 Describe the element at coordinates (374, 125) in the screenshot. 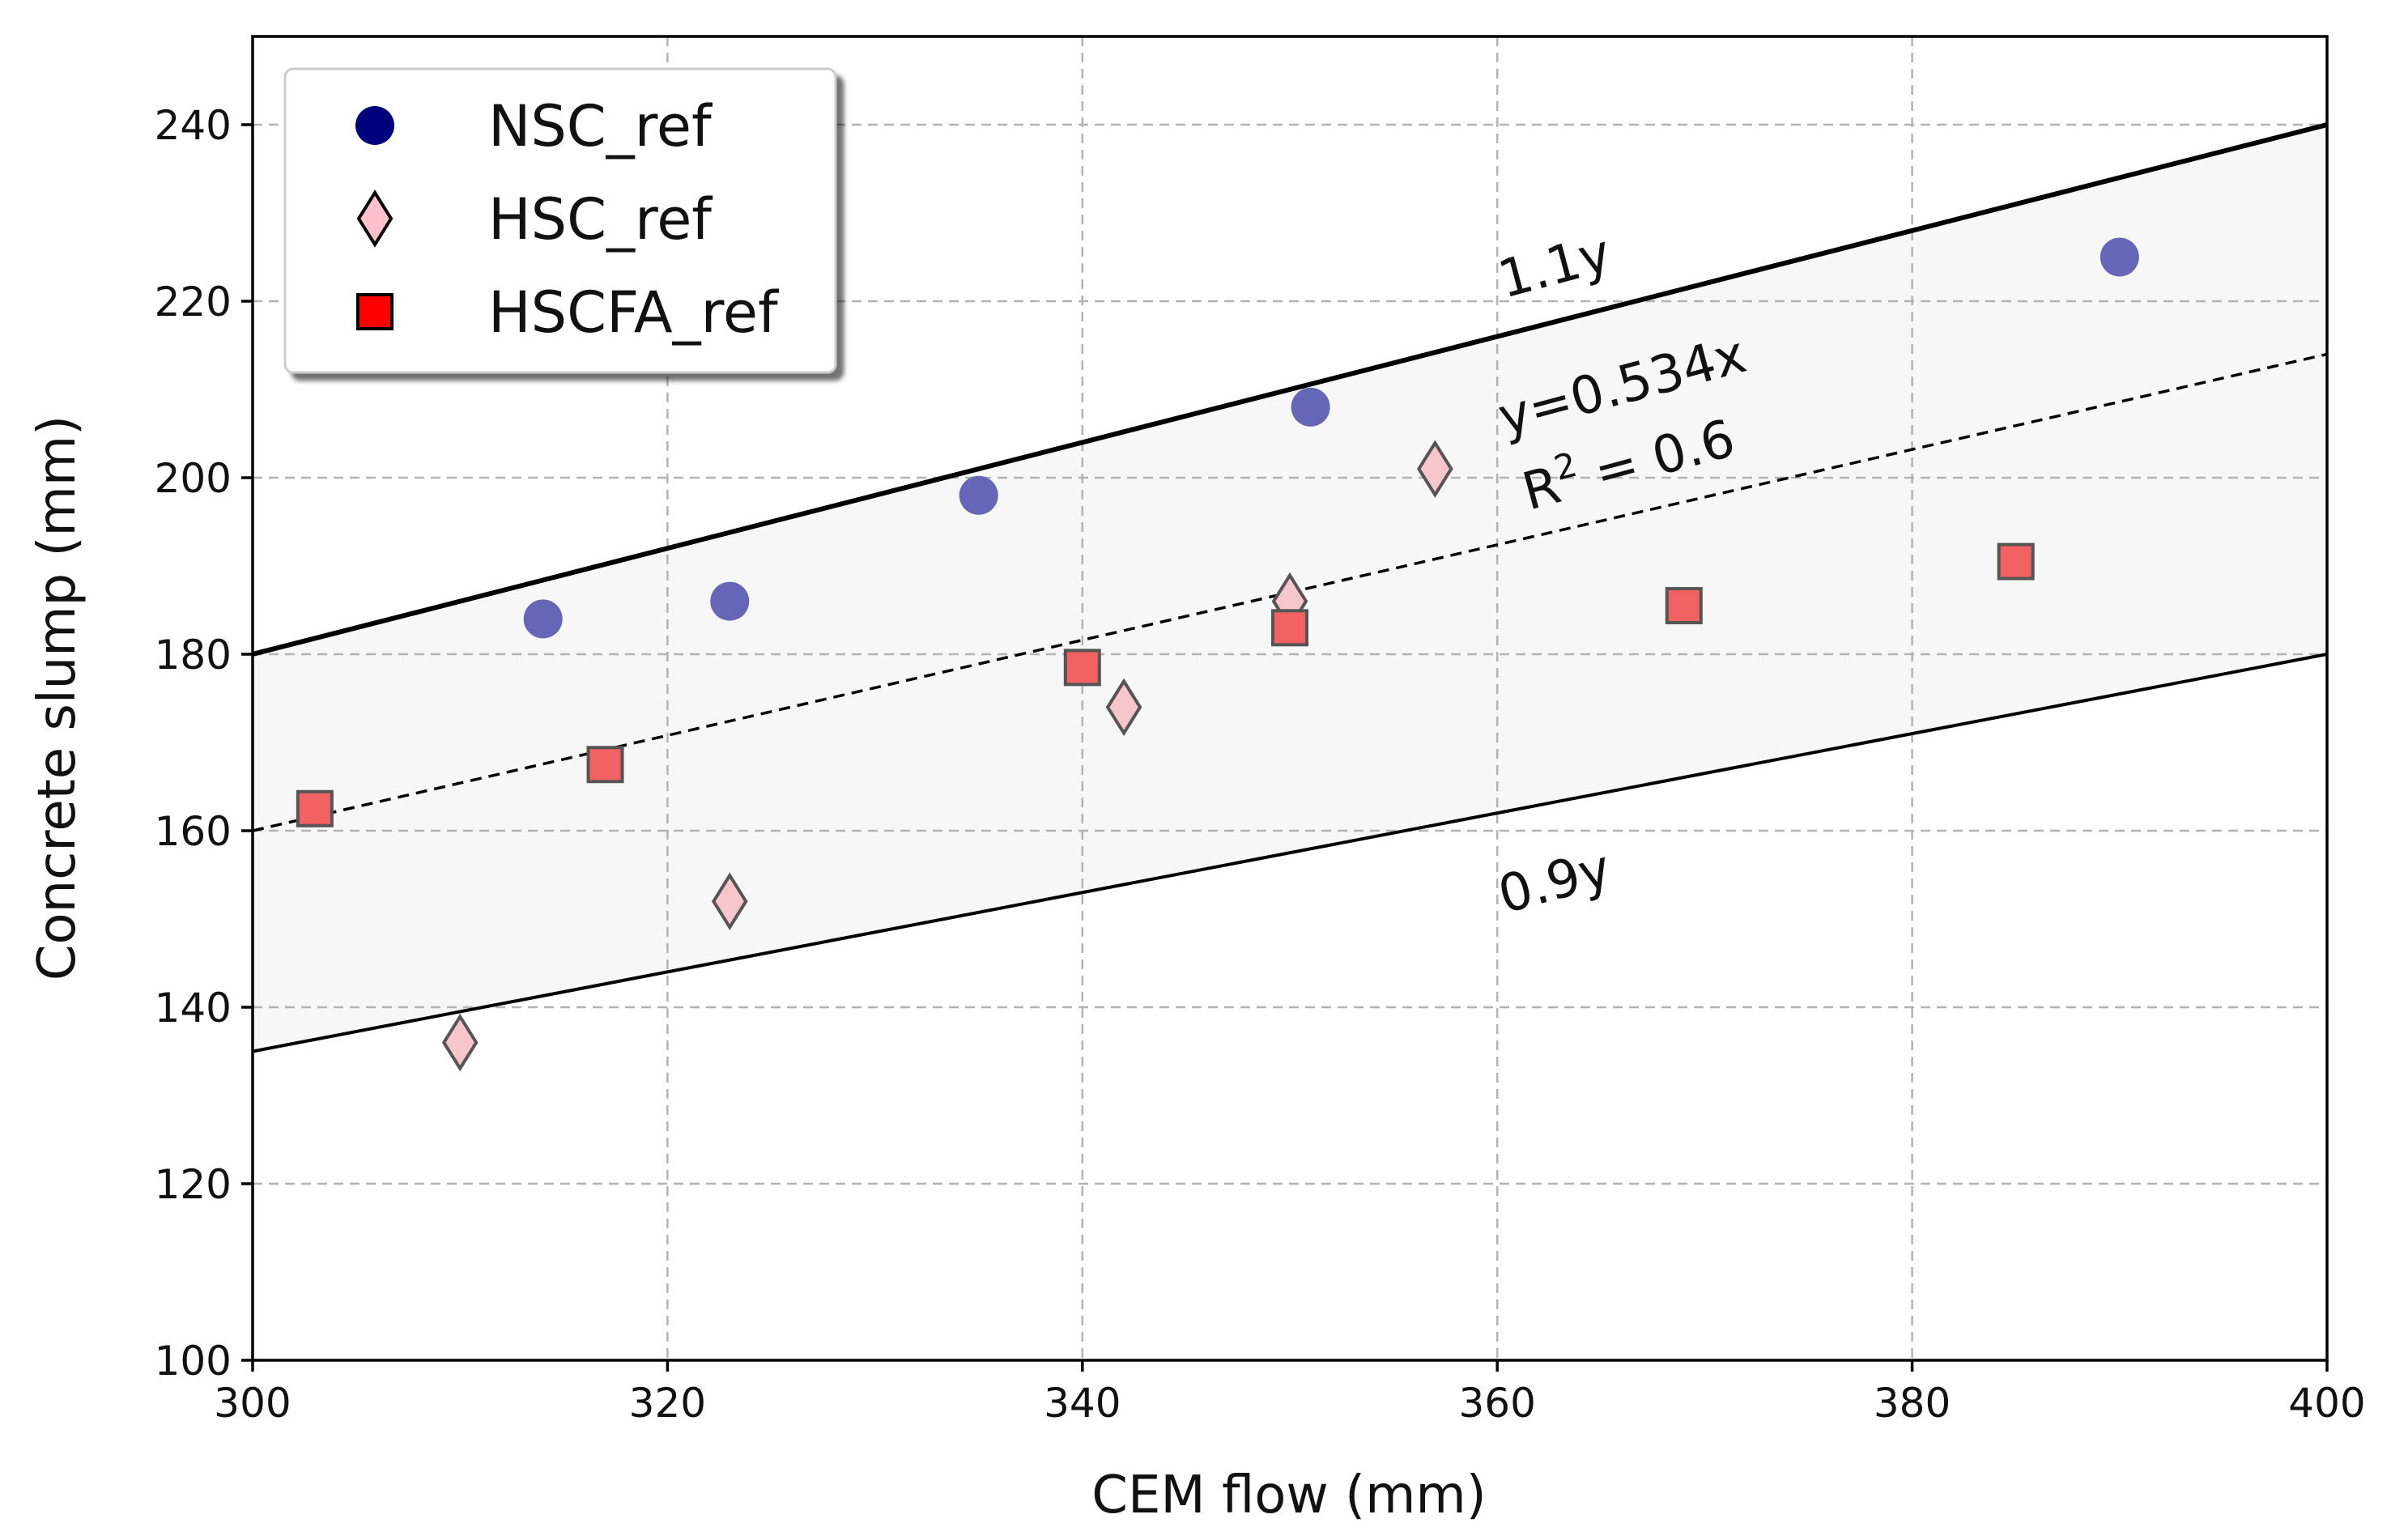

I see `legend-nsc-marker` at that location.